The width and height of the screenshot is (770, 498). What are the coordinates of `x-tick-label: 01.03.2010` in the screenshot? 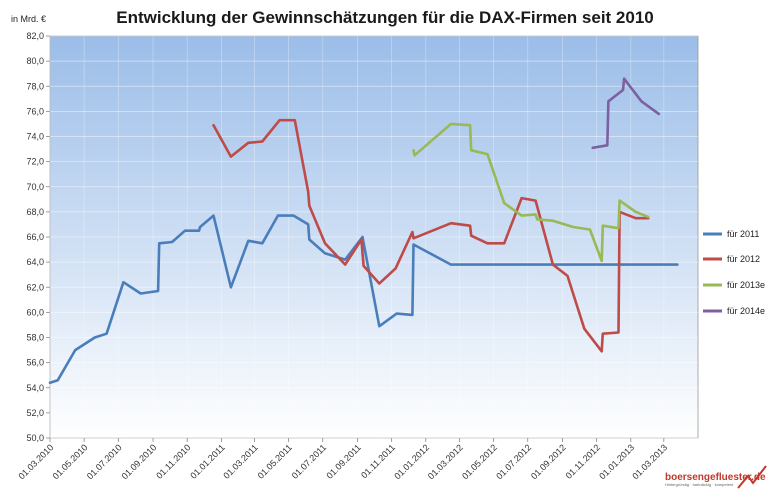 It's located at (35, 461).